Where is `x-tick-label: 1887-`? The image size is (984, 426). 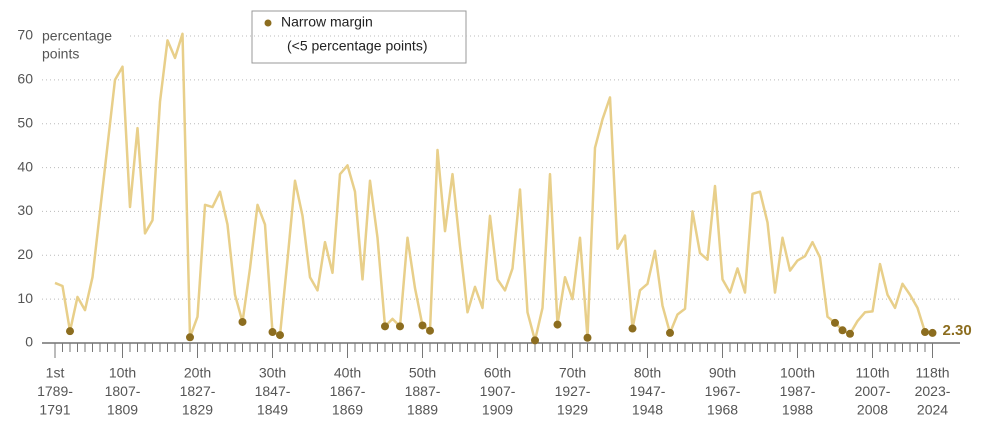
x-tick-label: 1887- is located at coordinates (423, 391).